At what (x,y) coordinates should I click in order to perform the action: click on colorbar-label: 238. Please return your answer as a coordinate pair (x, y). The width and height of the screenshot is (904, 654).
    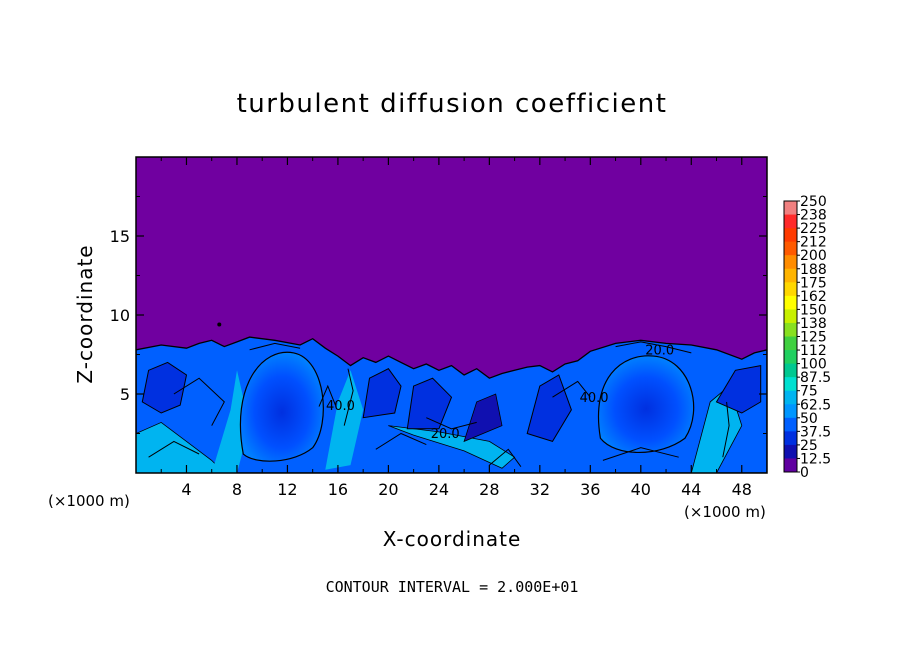
    Looking at the image, I should click on (813, 216).